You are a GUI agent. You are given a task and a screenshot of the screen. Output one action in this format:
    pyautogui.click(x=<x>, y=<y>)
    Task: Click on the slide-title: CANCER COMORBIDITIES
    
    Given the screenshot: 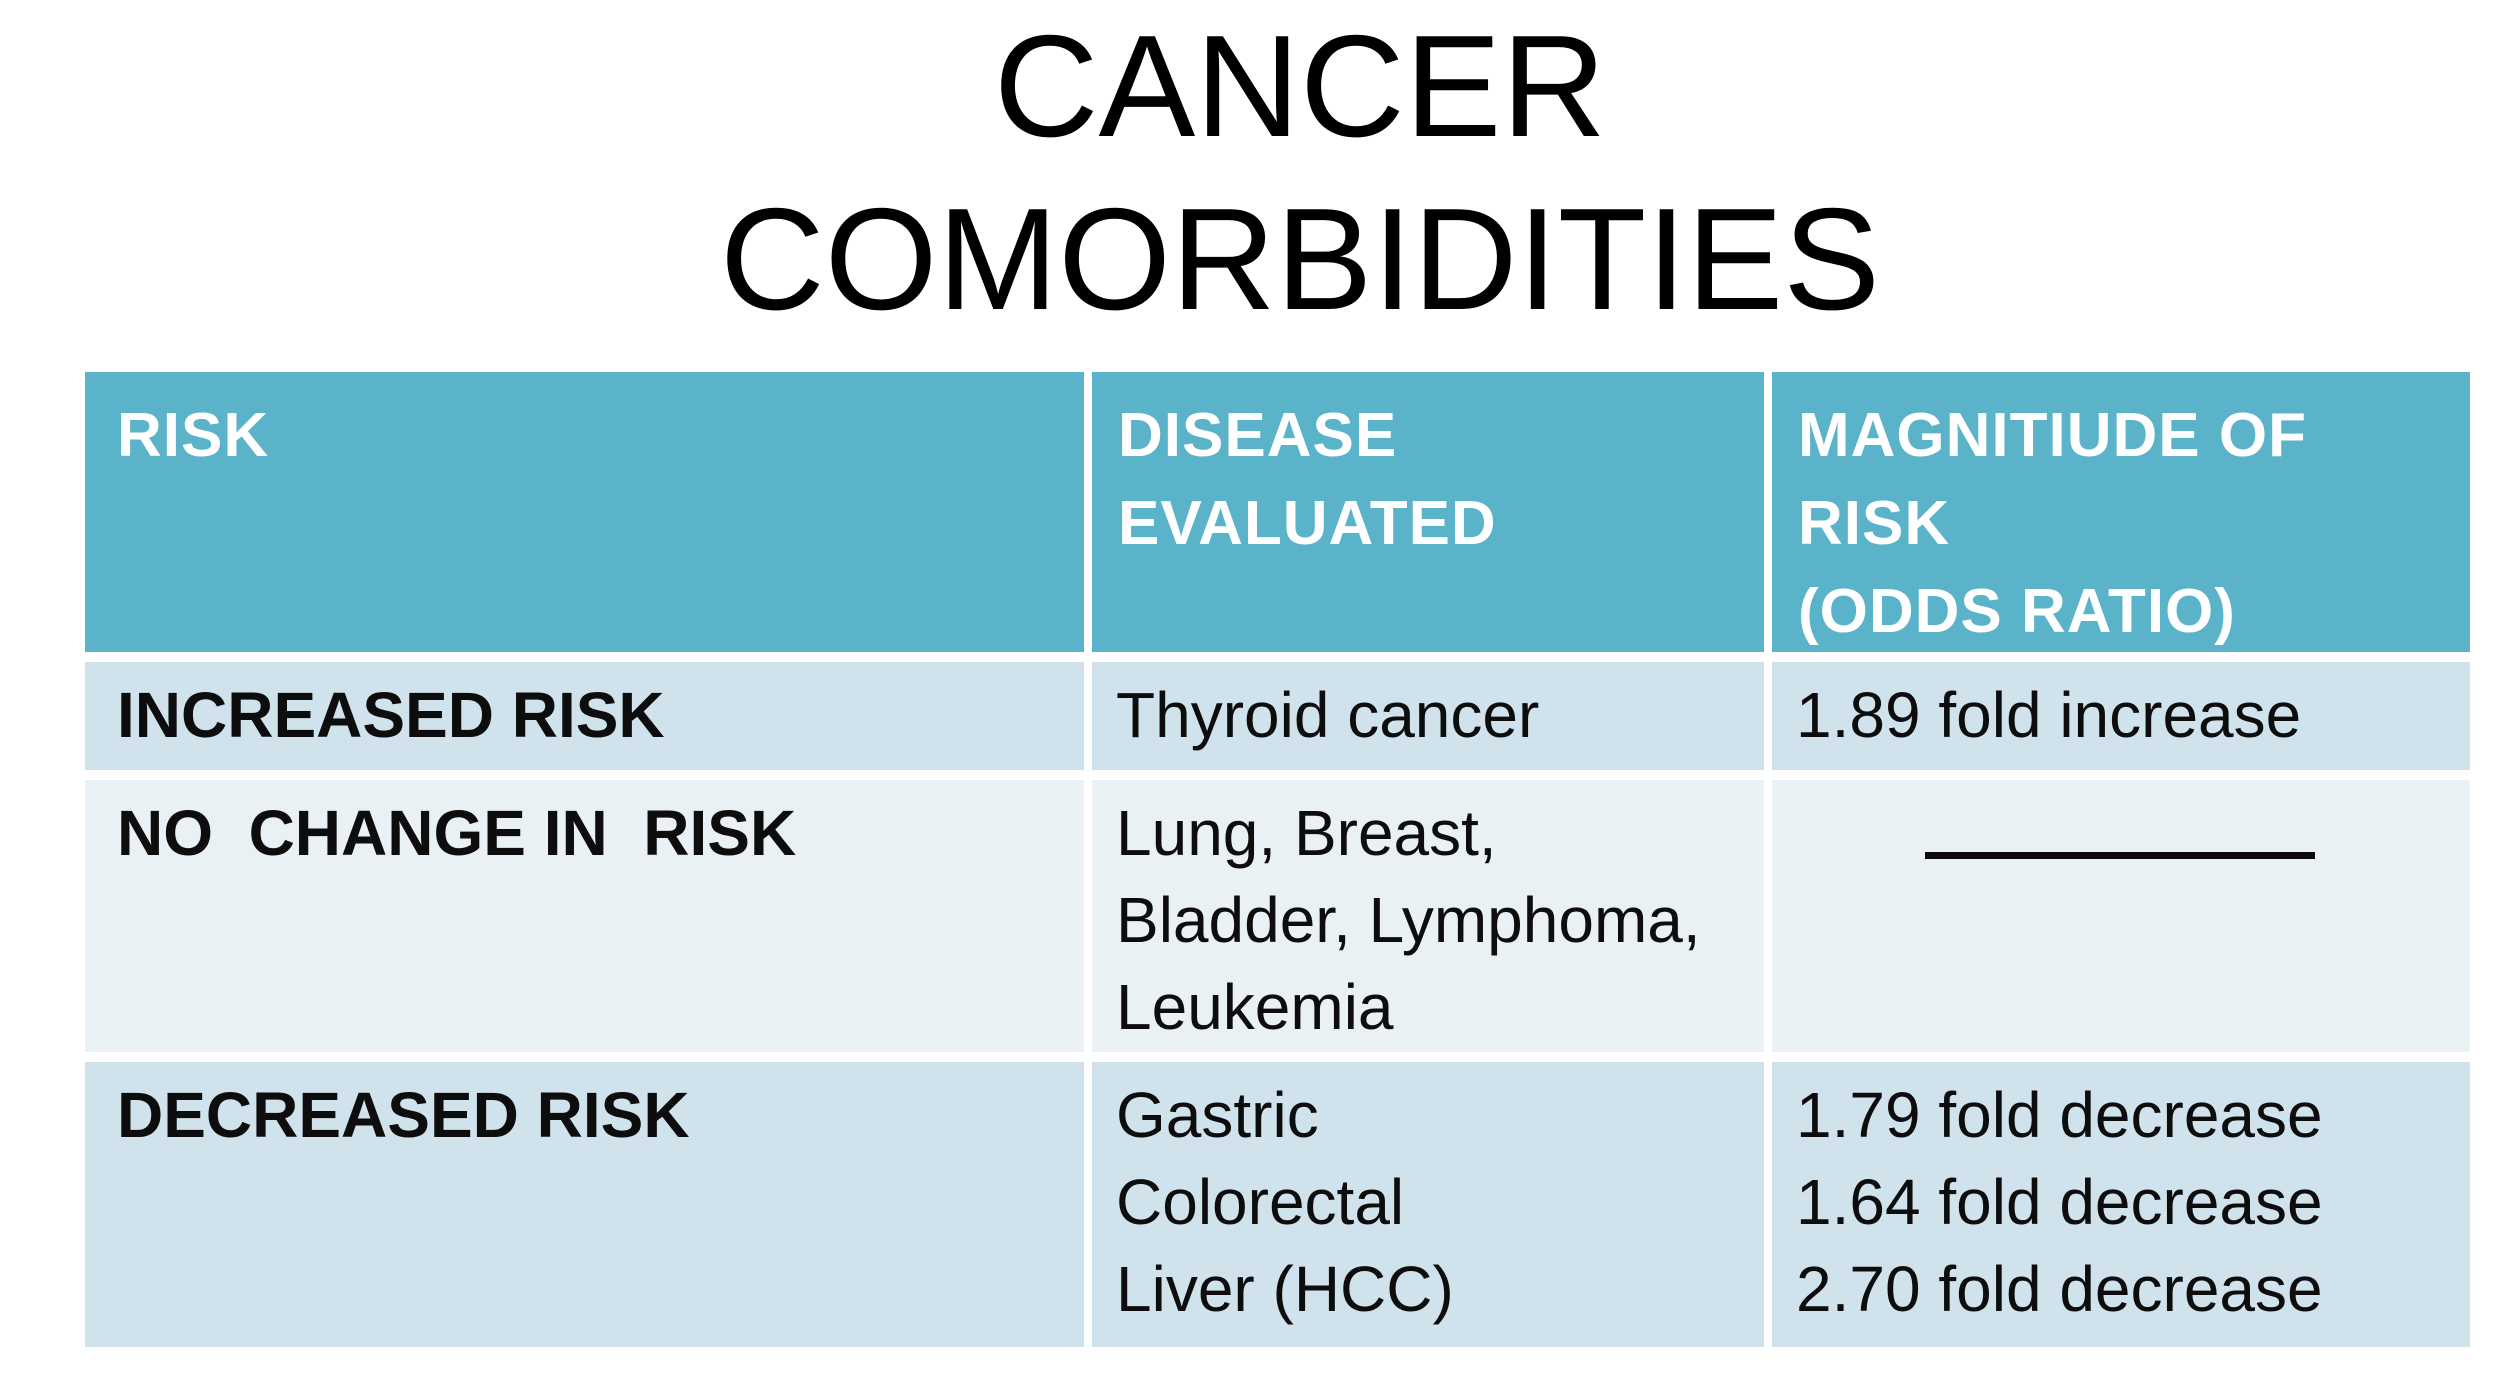 What is the action you would take?
    pyautogui.click(x=1300, y=172)
    